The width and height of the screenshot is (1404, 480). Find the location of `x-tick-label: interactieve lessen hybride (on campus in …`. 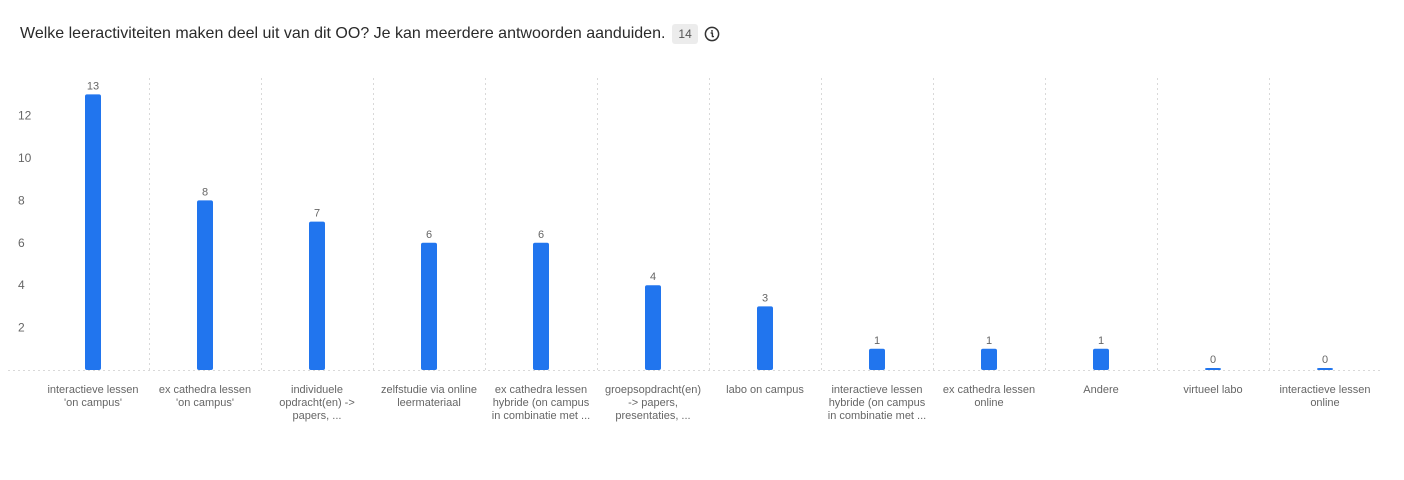

x-tick-label: interactieve lessen hybride (on campus in … is located at coordinates (877, 403).